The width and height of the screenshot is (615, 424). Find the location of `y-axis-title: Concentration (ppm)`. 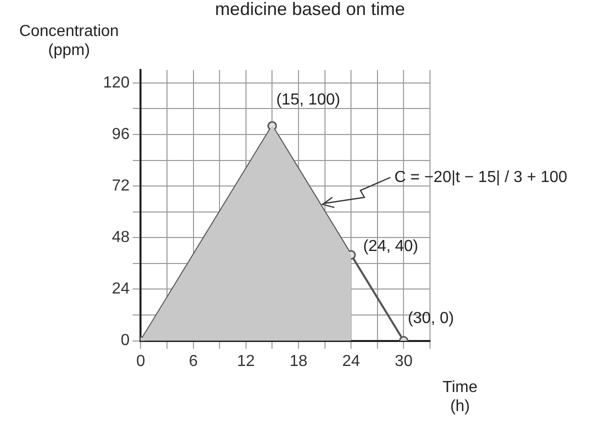

y-axis-title: Concentration (ppm) is located at coordinates (69, 41).